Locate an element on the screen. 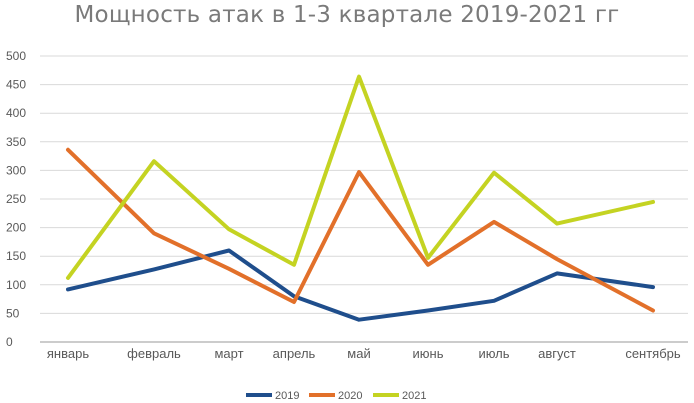 Image resolution: width=694 pixels, height=403 pixels. y-tick-label: 0 is located at coordinates (9, 342).